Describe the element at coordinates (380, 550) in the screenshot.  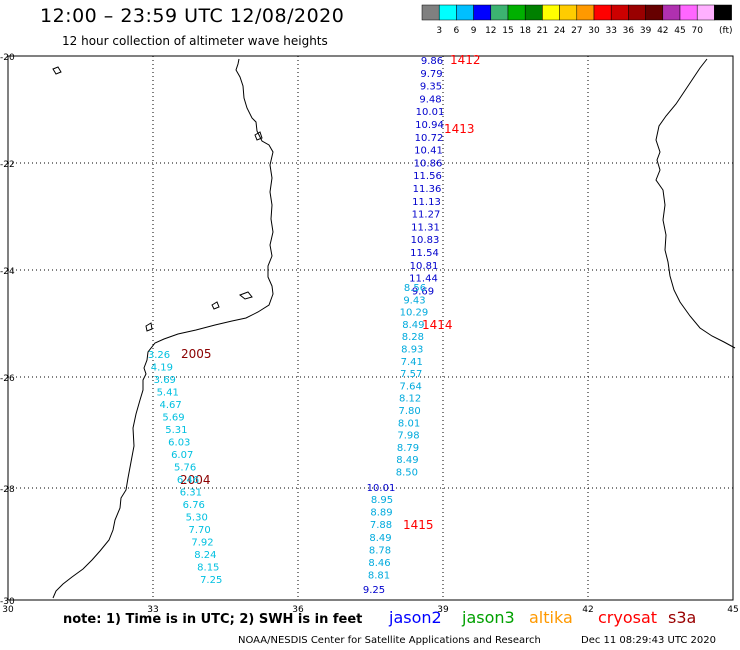
I see `wave-height-value: 8.78` at that location.